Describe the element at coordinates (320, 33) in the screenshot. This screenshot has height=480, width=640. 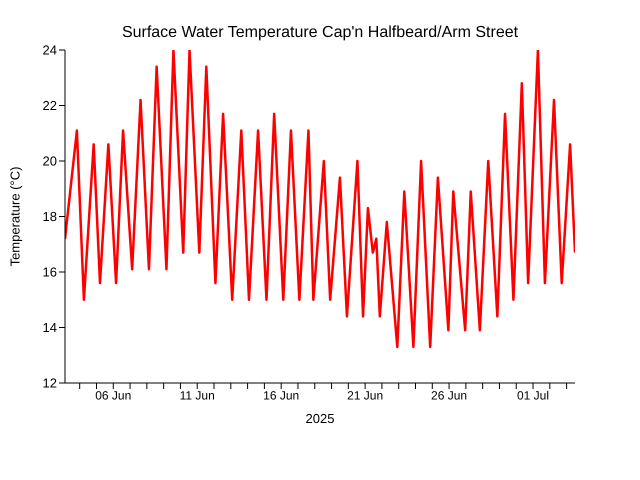
I see `chart-title: Surface Water Temperature Cap'n Halfbeard/Arm Street` at that location.